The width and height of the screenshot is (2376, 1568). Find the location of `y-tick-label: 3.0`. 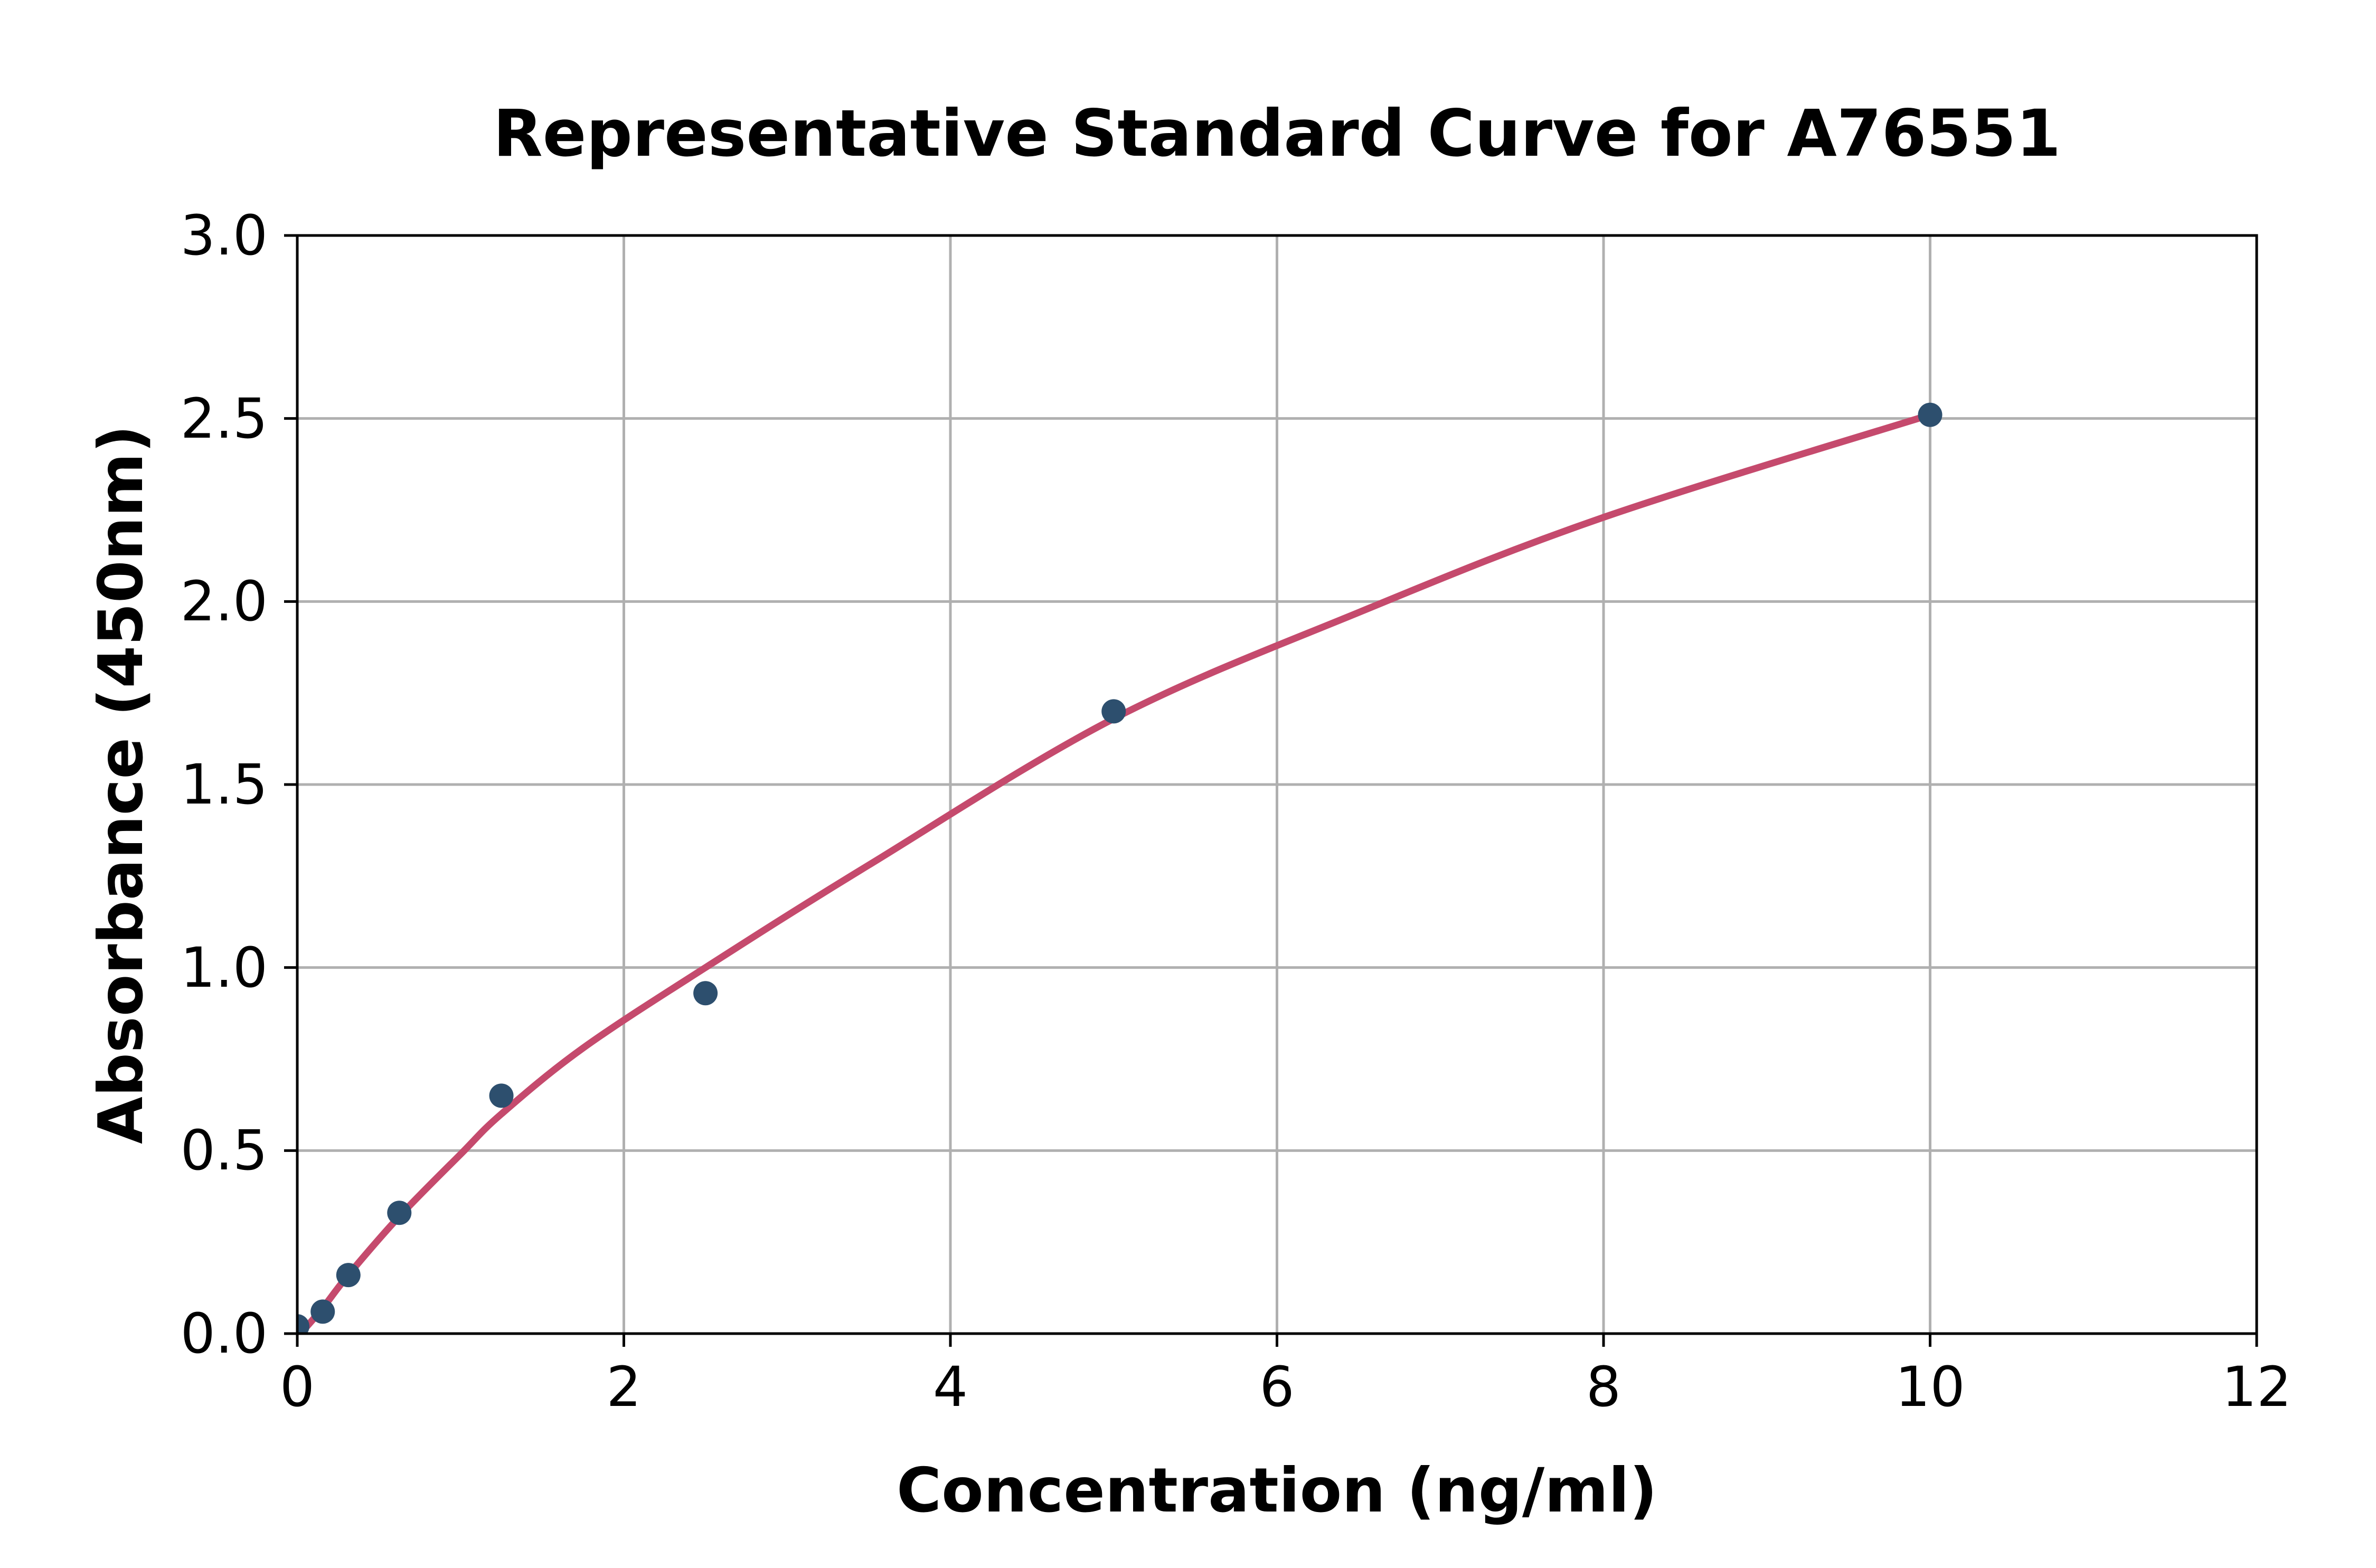

y-tick-label: 3.0 is located at coordinates (224, 235).